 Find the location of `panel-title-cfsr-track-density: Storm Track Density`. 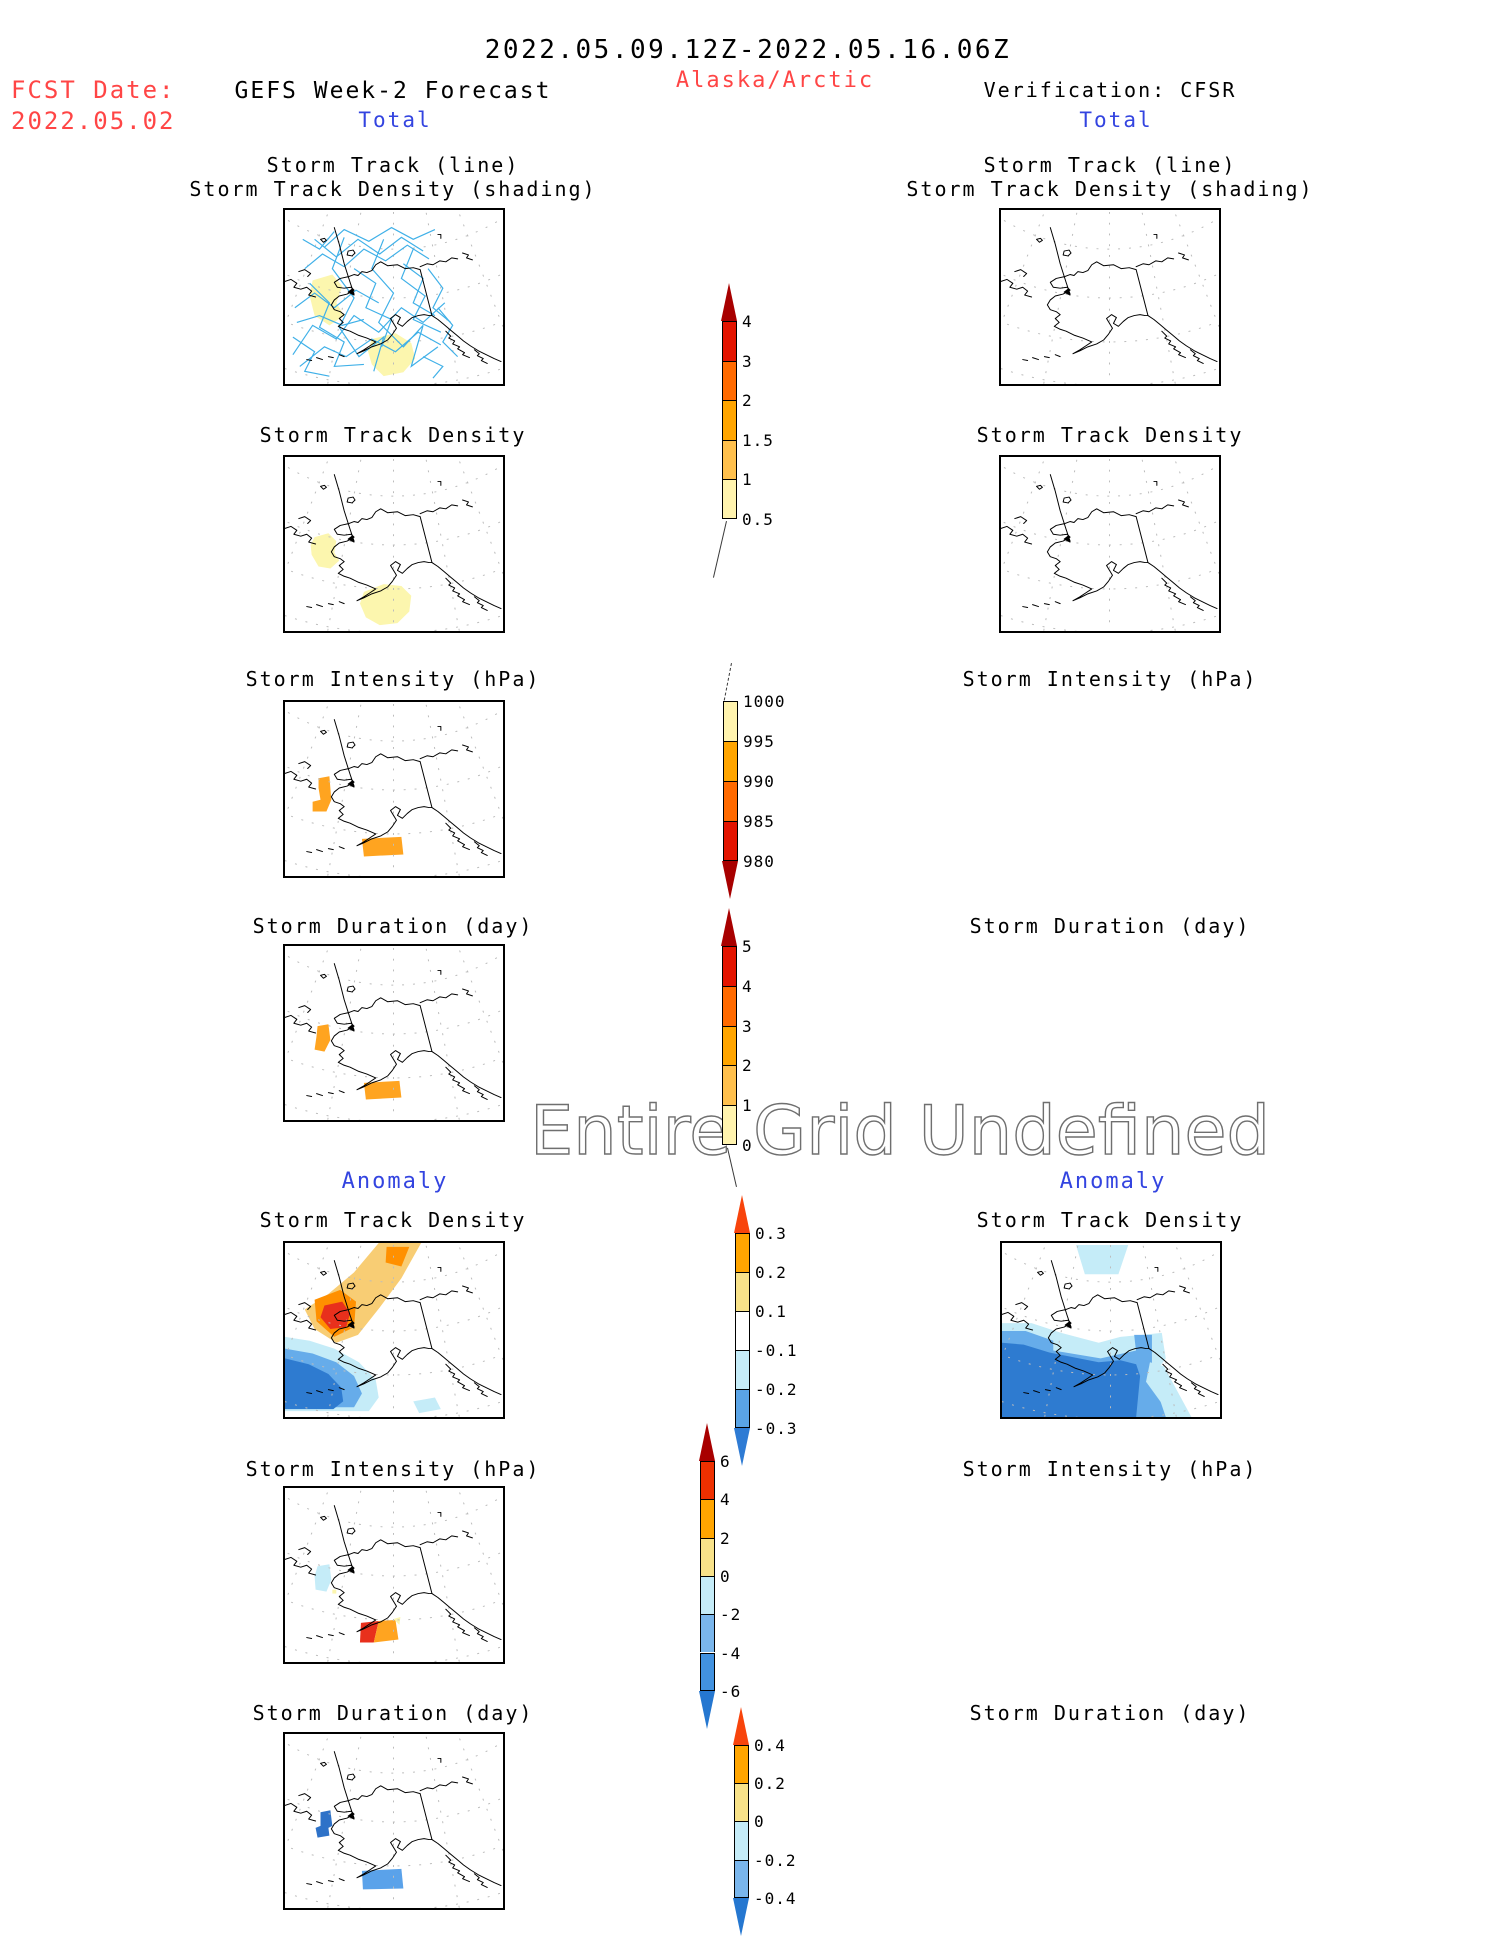

panel-title-cfsr-track-density: Storm Track Density is located at coordinates (1110, 435).